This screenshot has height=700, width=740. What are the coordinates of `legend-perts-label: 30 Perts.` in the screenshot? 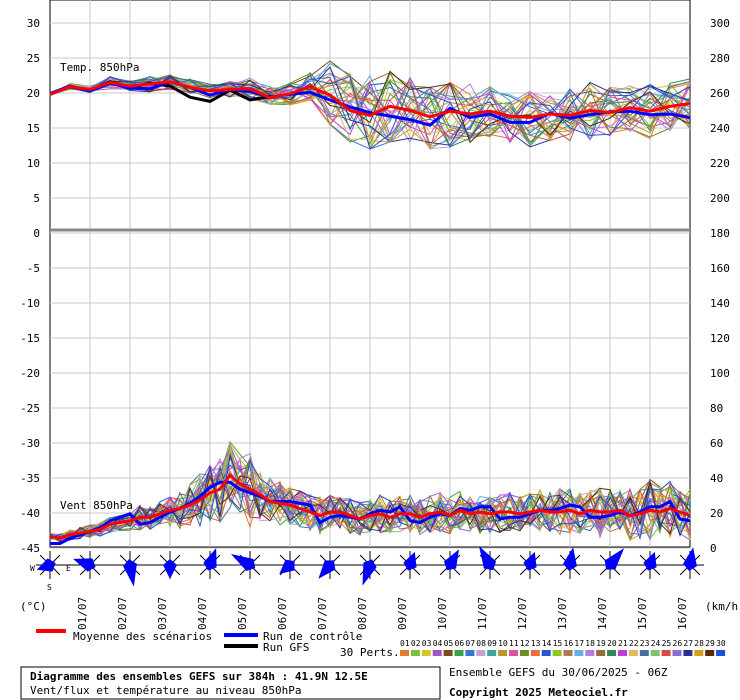 It's located at (370, 652).